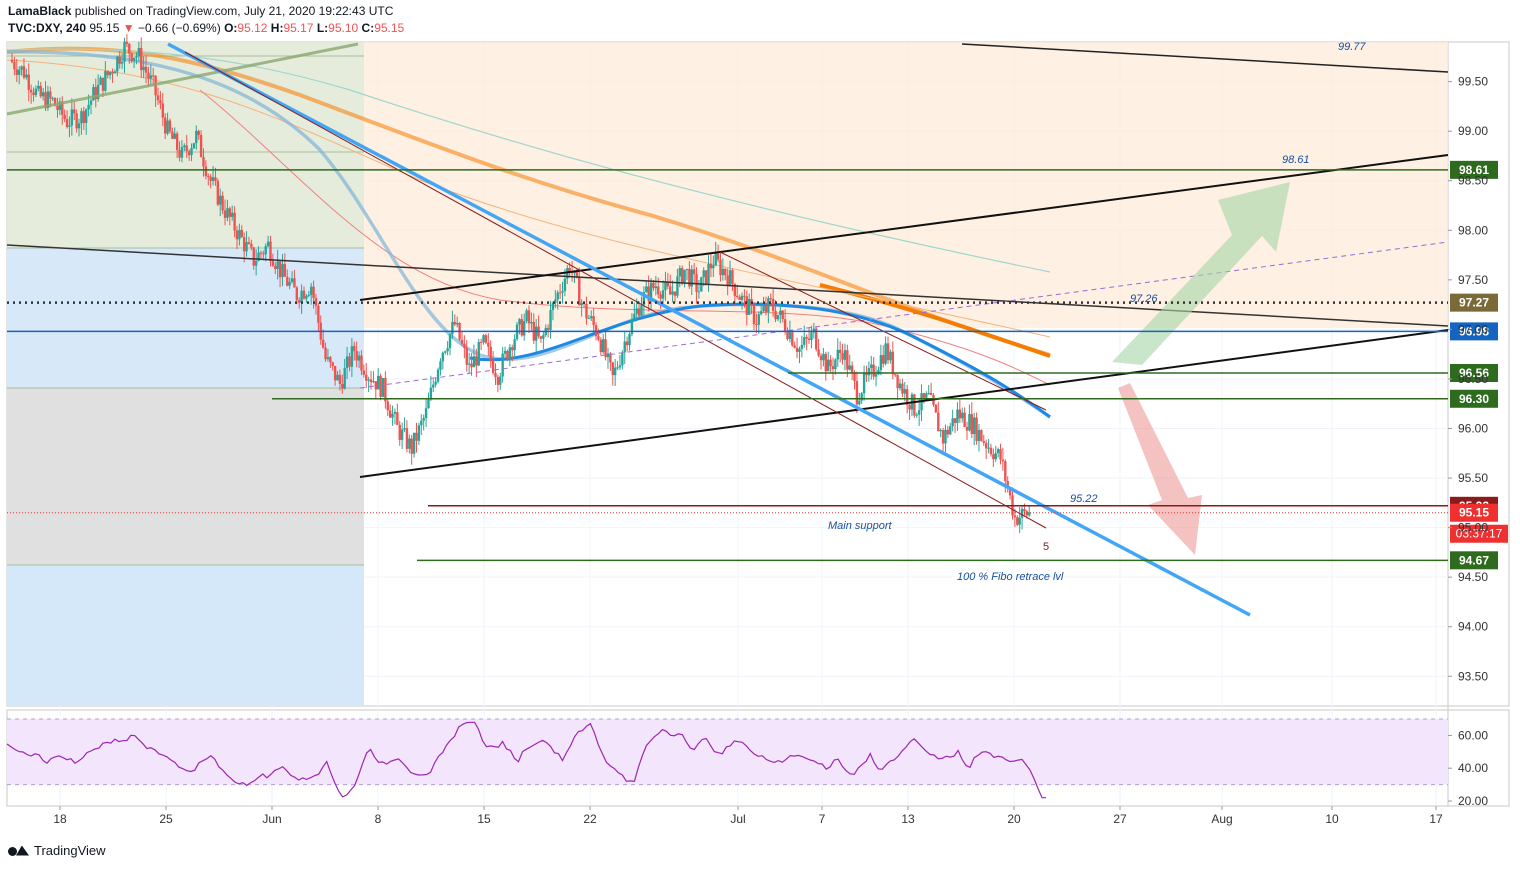 The width and height of the screenshot is (1520, 870). I want to click on last-price: 95.15, so click(104, 28).